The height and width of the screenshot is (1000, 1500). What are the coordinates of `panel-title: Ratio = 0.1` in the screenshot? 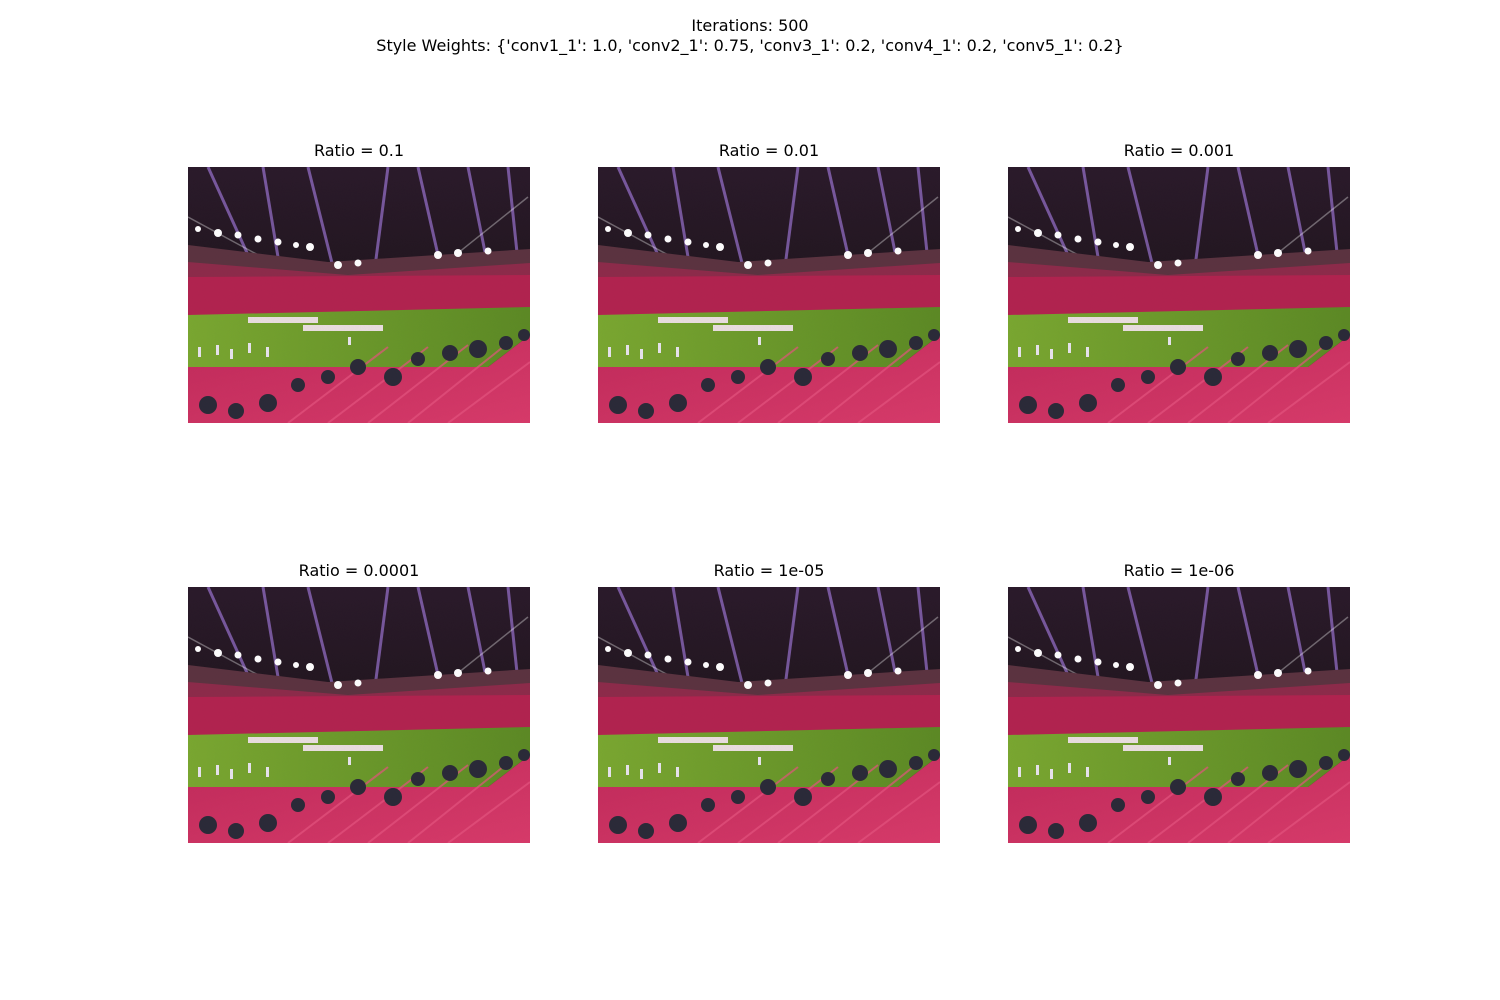 It's located at (359, 150).